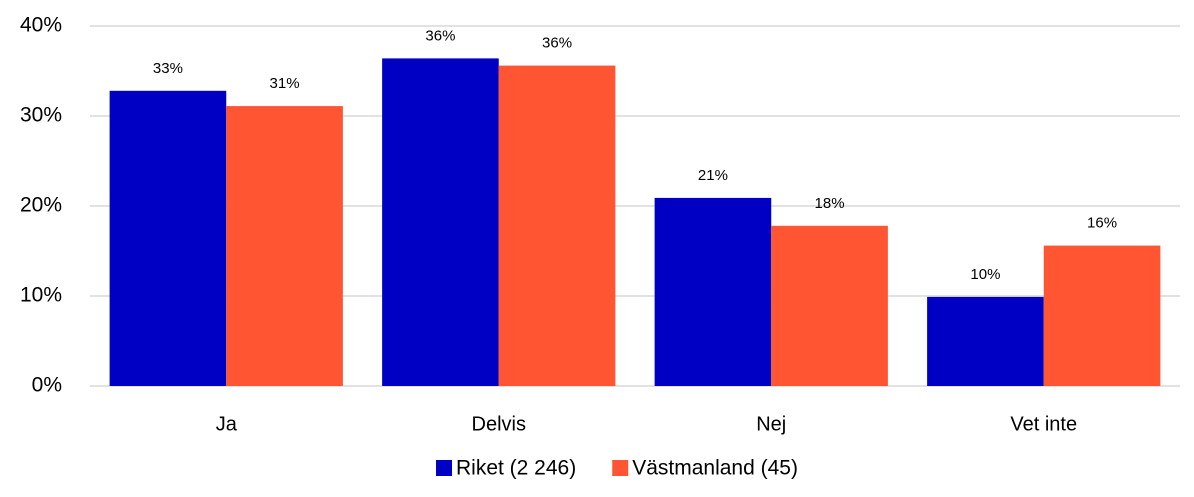 The width and height of the screenshot is (1194, 497). I want to click on y-tick-label: 40%, so click(41, 25).